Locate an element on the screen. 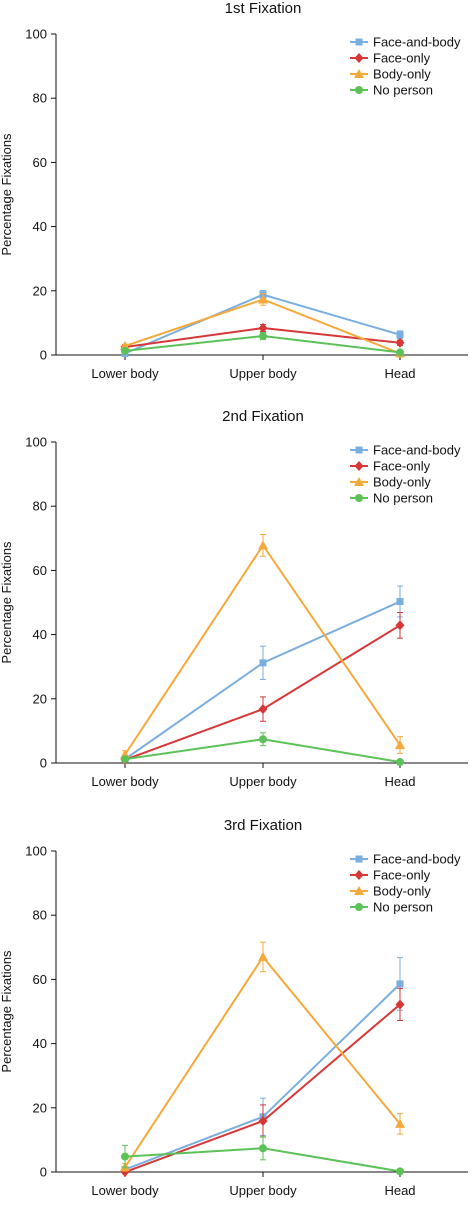 This screenshot has width=474, height=1217. chart-title: 1st Fixation is located at coordinates (263, 8).